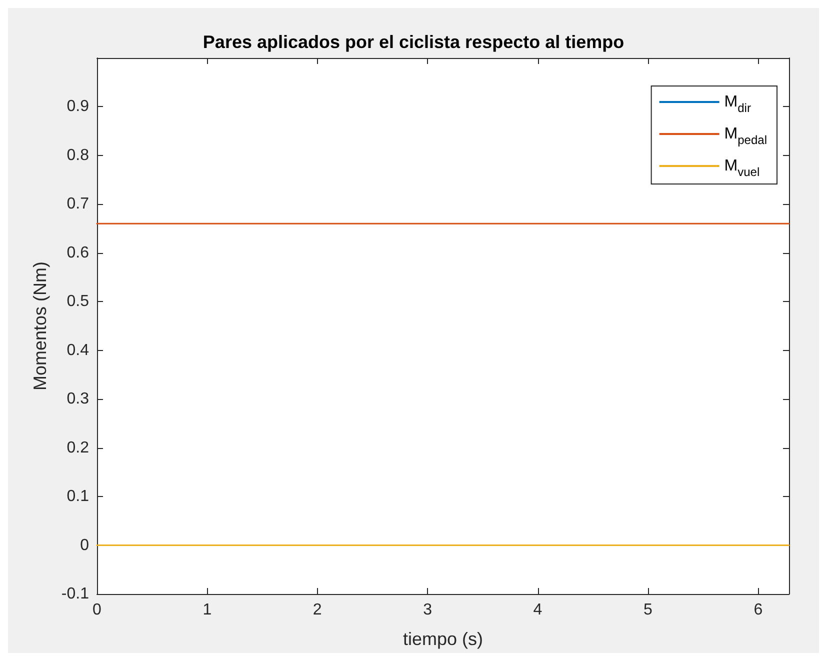  What do you see at coordinates (75, 594) in the screenshot?
I see `y-tick-label: -0.1` at bounding box center [75, 594].